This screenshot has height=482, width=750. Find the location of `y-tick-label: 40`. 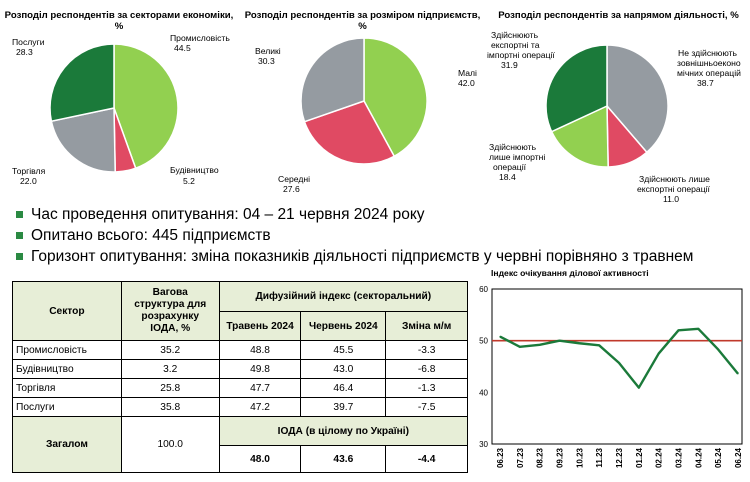

y-tick-label: 40 is located at coordinates (483, 392).